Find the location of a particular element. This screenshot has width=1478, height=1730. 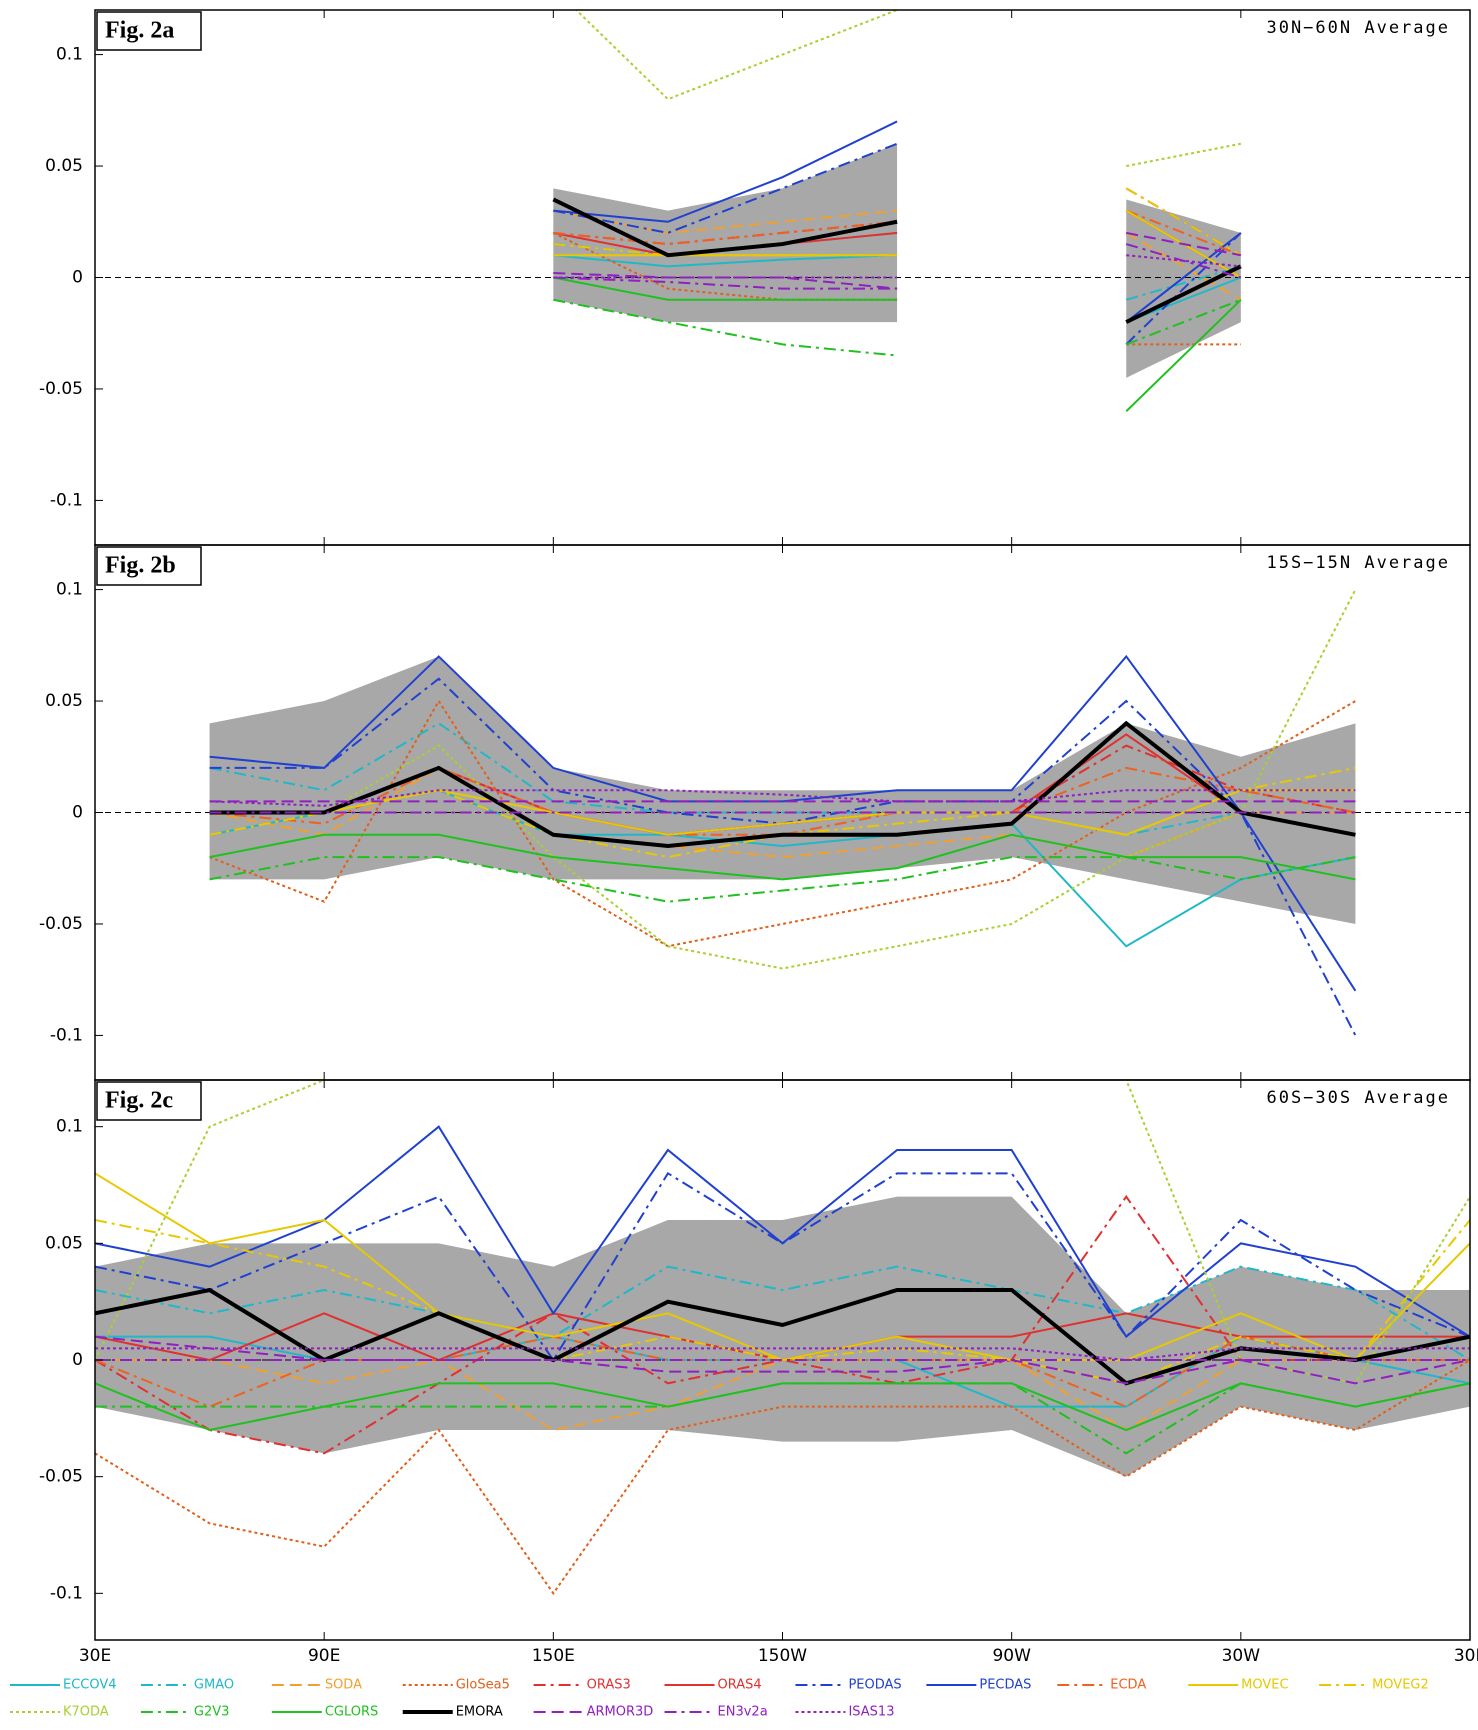

panel-title: 15S−15N Average is located at coordinates (1358, 563).